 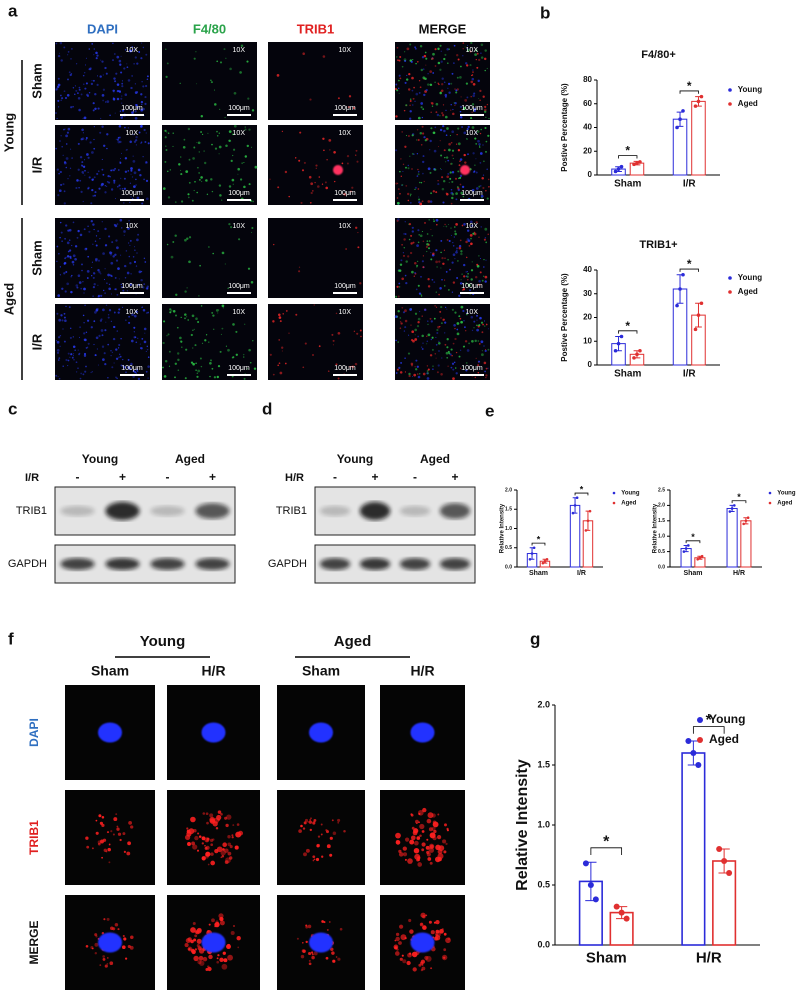 I want to click on nucleus, so click(x=213, y=942).